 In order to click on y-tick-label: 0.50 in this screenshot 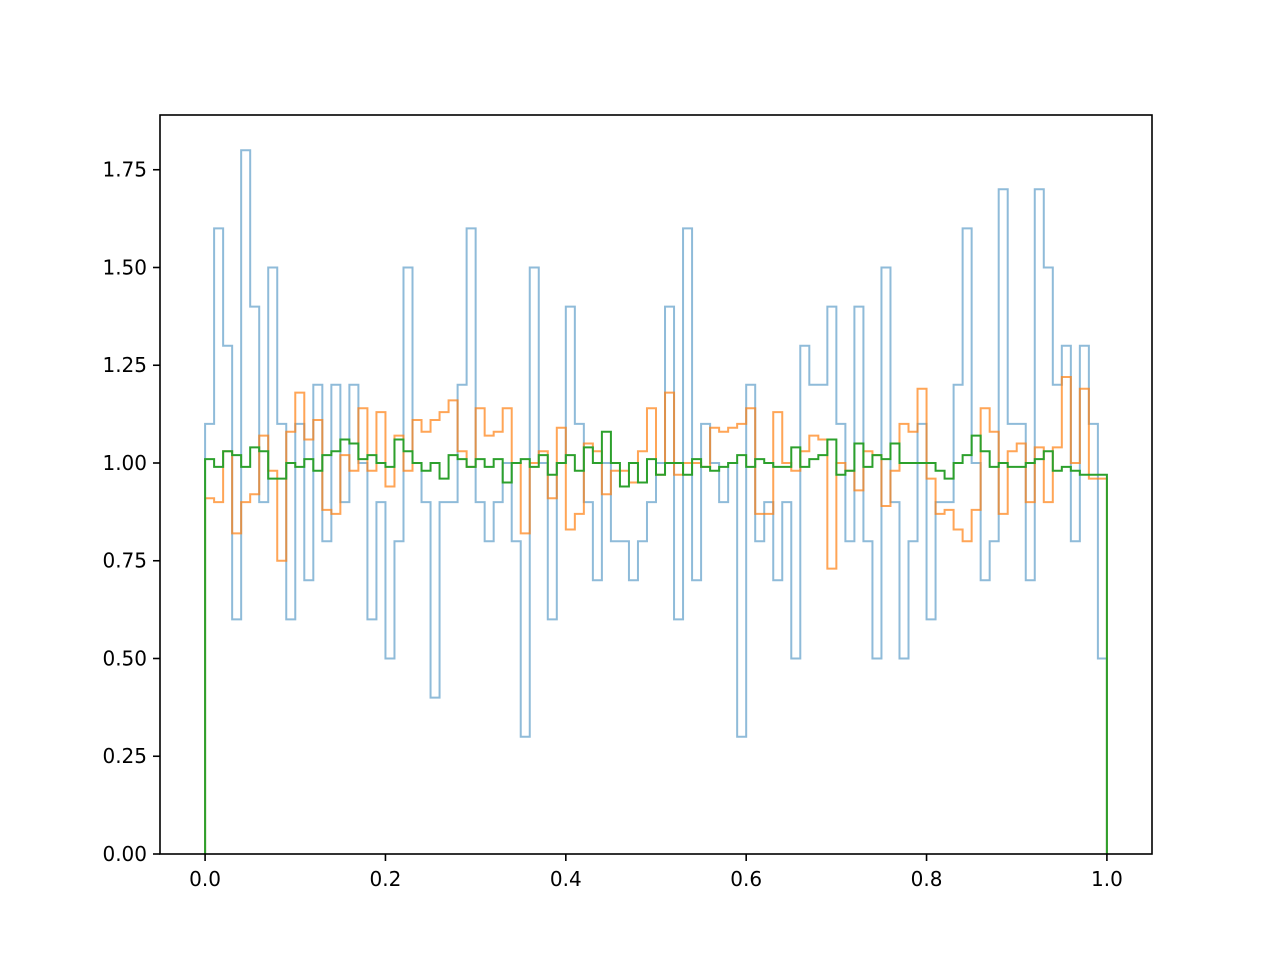, I will do `click(124, 658)`.